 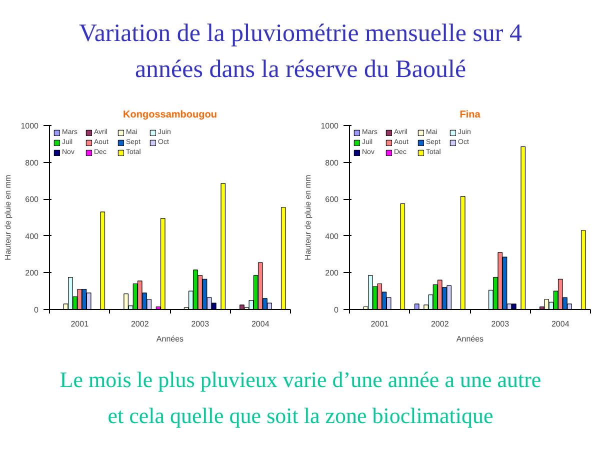 I want to click on text: Variation de la pluviométrie mensuelle sur 4 années dans la réserve du Baoulé, so click(x=300, y=51).